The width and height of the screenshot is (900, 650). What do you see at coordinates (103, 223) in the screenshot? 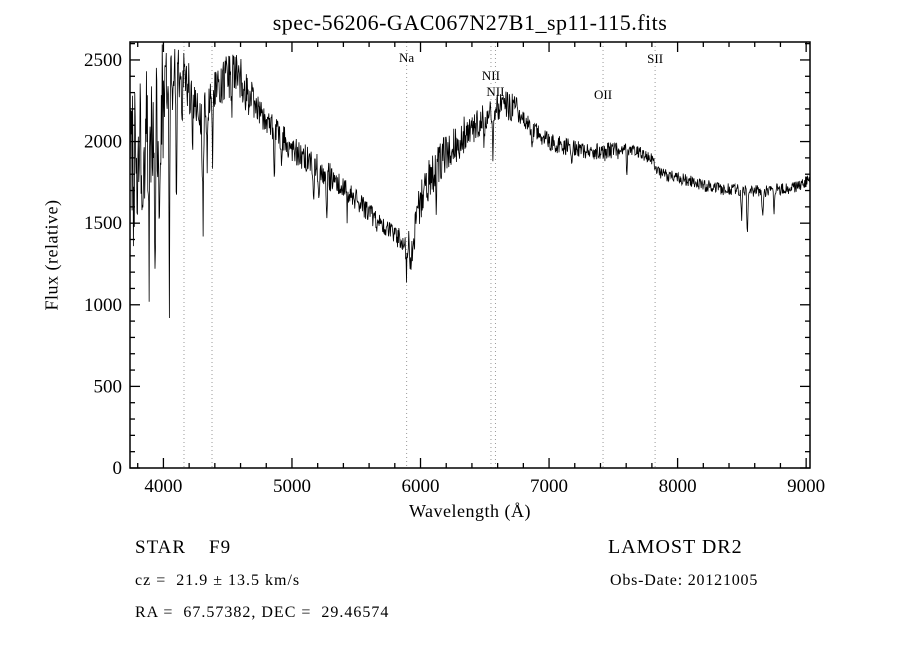
I see `y-tick-label: 1500` at bounding box center [103, 223].